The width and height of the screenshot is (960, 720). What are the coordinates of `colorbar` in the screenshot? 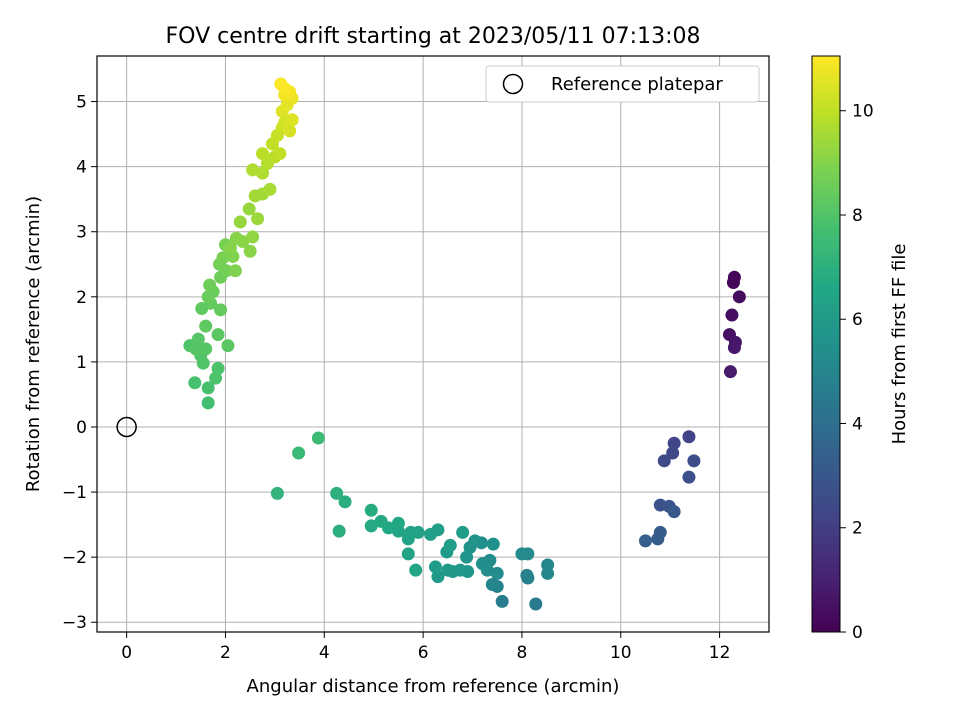 It's located at (826, 344).